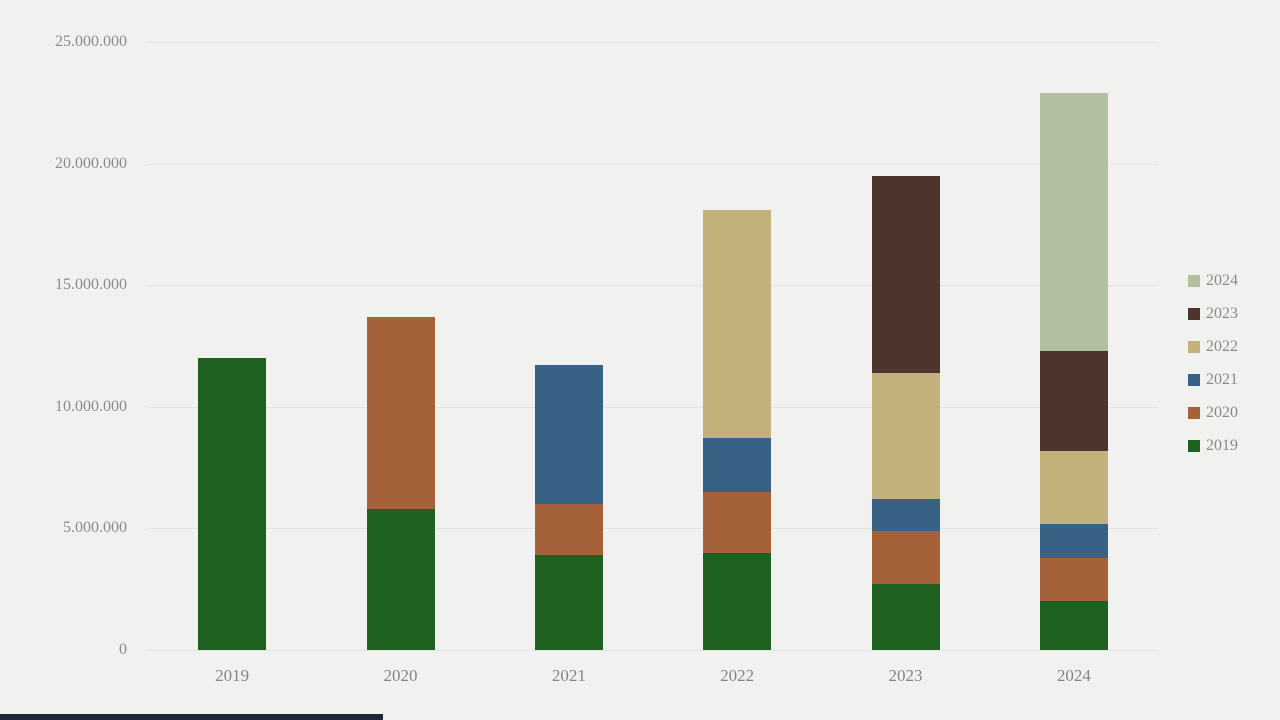 The width and height of the screenshot is (1280, 720). What do you see at coordinates (905, 436) in the screenshot?
I see `bar-segment-2023-2022` at bounding box center [905, 436].